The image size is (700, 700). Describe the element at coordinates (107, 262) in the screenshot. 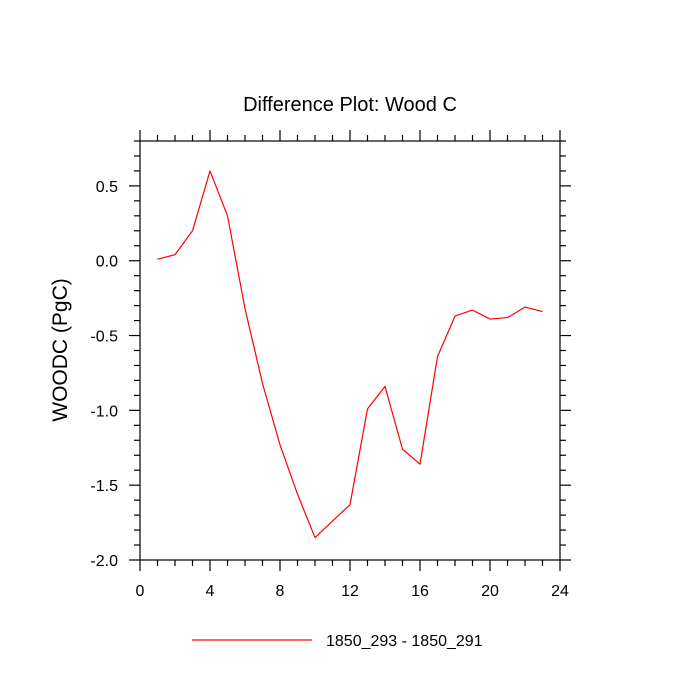

I see `y-tick-label: 0.0` at that location.